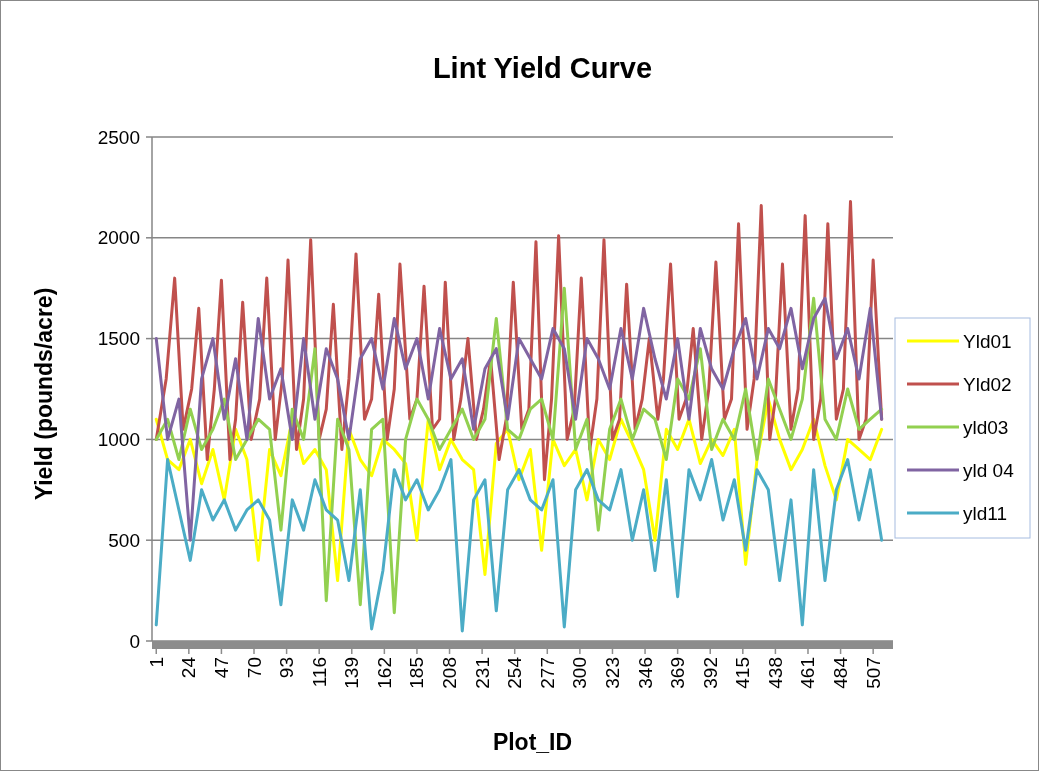 The image size is (1039, 771). I want to click on x-tick-label: 461, so click(808, 673).